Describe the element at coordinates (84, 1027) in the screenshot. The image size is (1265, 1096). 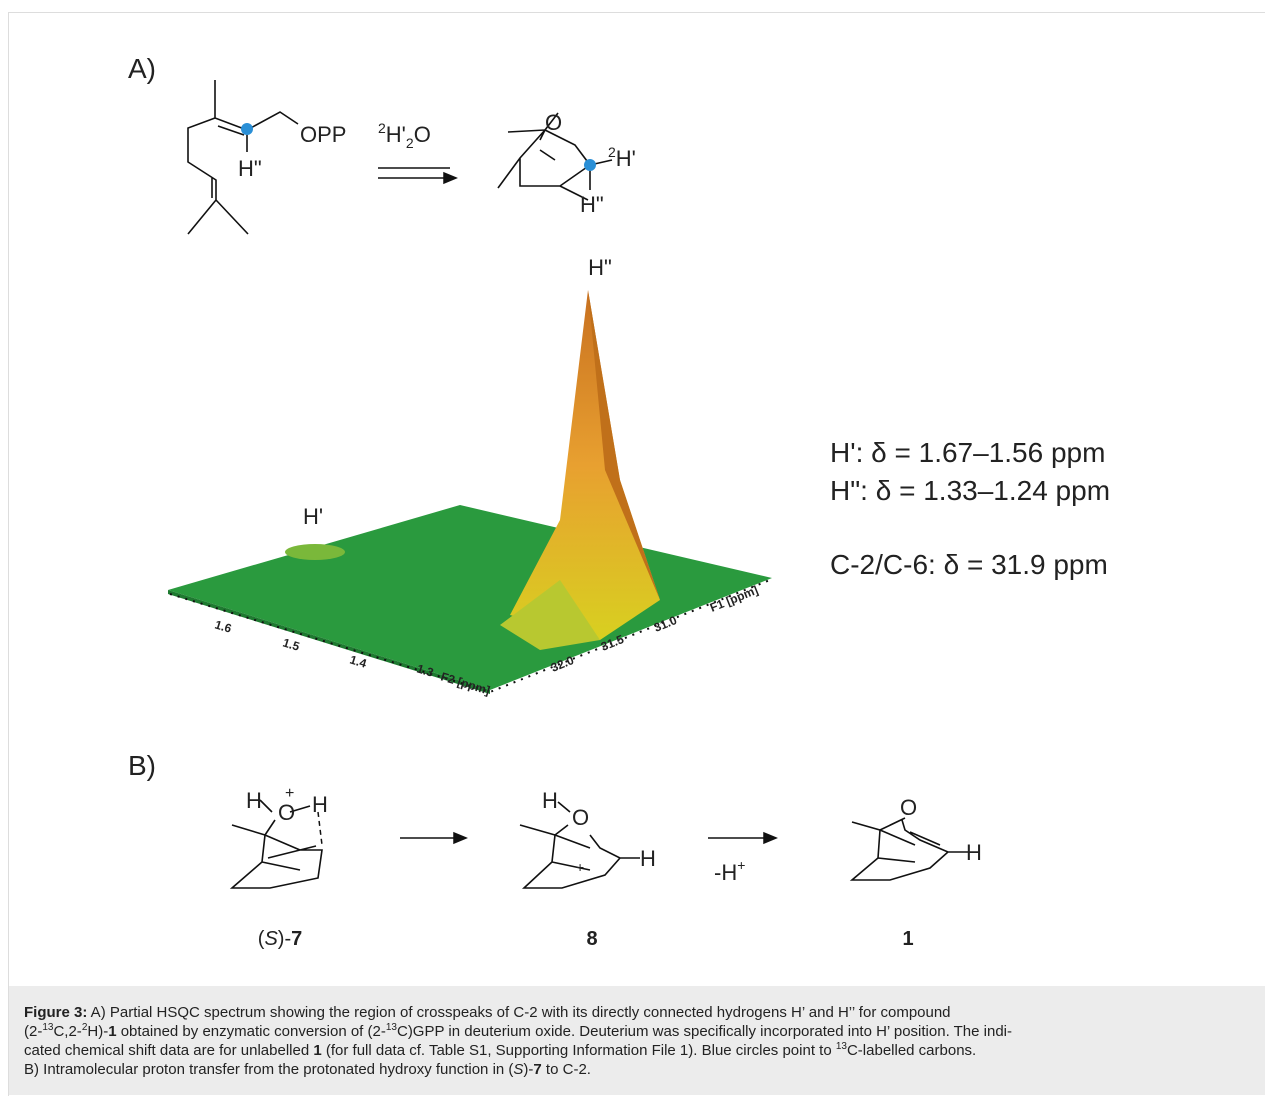
I see `caption-sup: 2` at that location.